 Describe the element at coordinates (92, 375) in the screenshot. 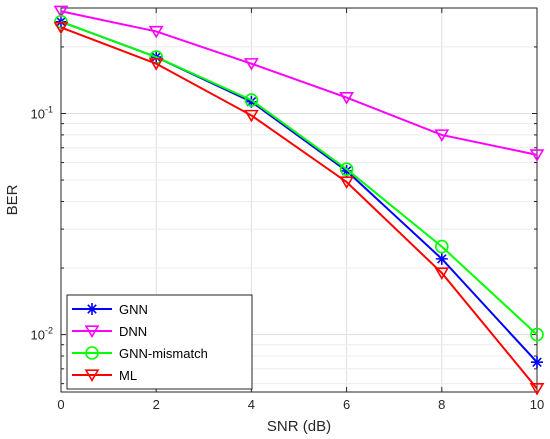

I see `legend-marker-ml` at that location.